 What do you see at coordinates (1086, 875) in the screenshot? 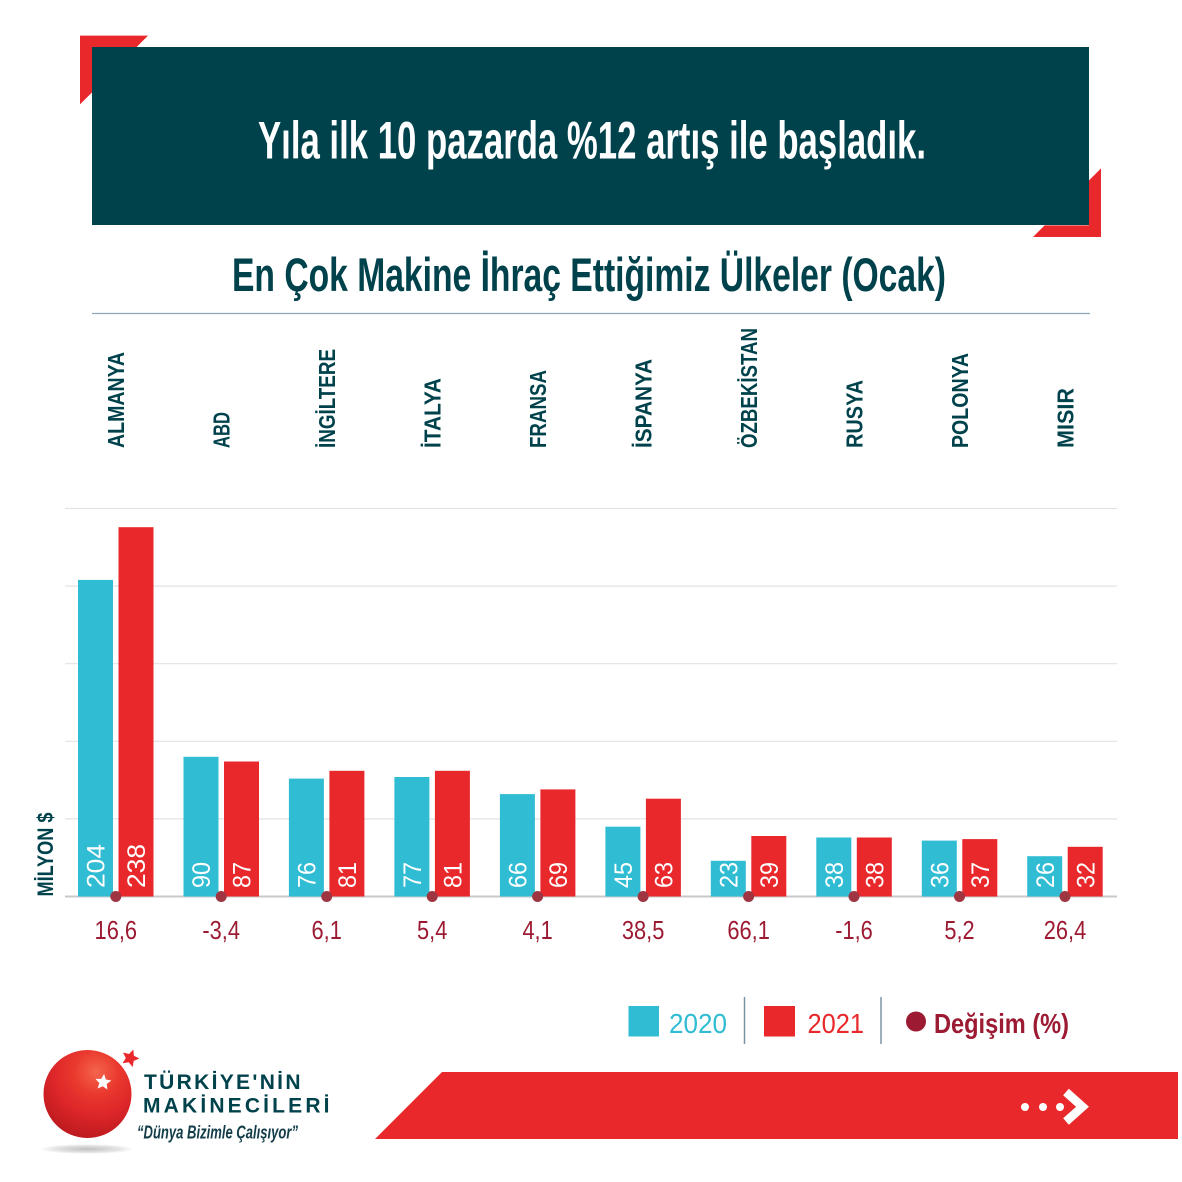
I see `svg-text: 32` at bounding box center [1086, 875].